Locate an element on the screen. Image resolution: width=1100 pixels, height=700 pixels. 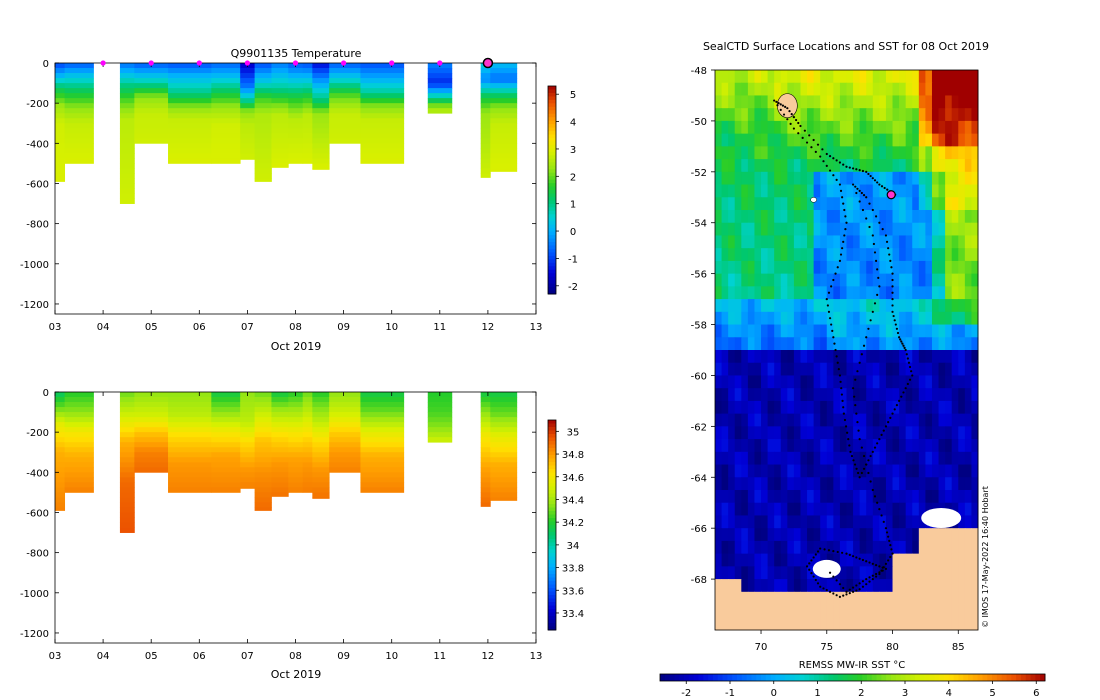
map-x-tick-label: 70 is located at coordinates (761, 647).